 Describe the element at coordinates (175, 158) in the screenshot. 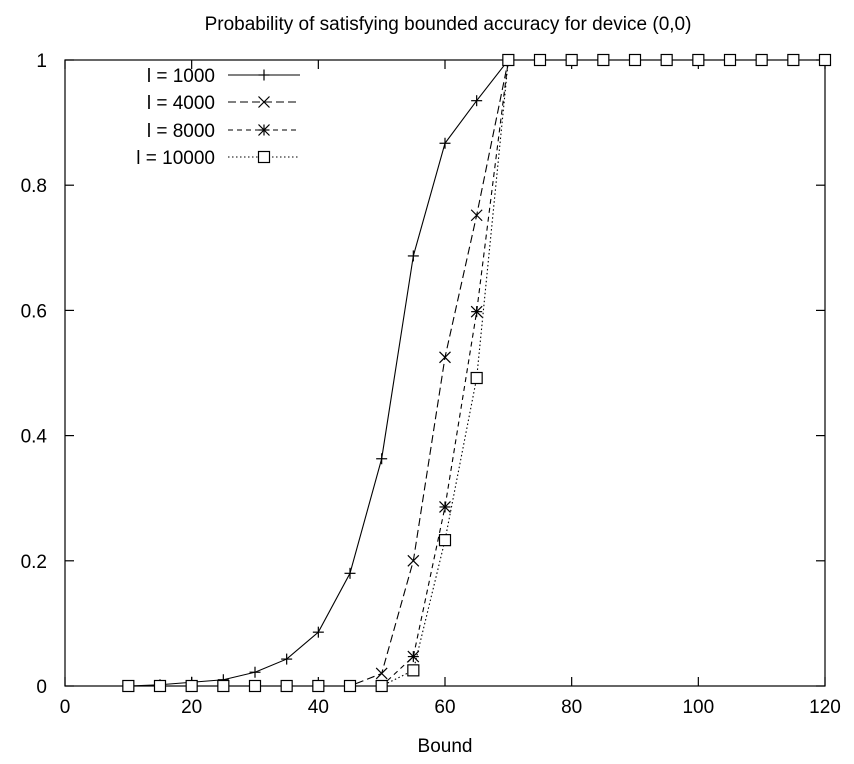

I see `legend-label: l = 10000` at that location.